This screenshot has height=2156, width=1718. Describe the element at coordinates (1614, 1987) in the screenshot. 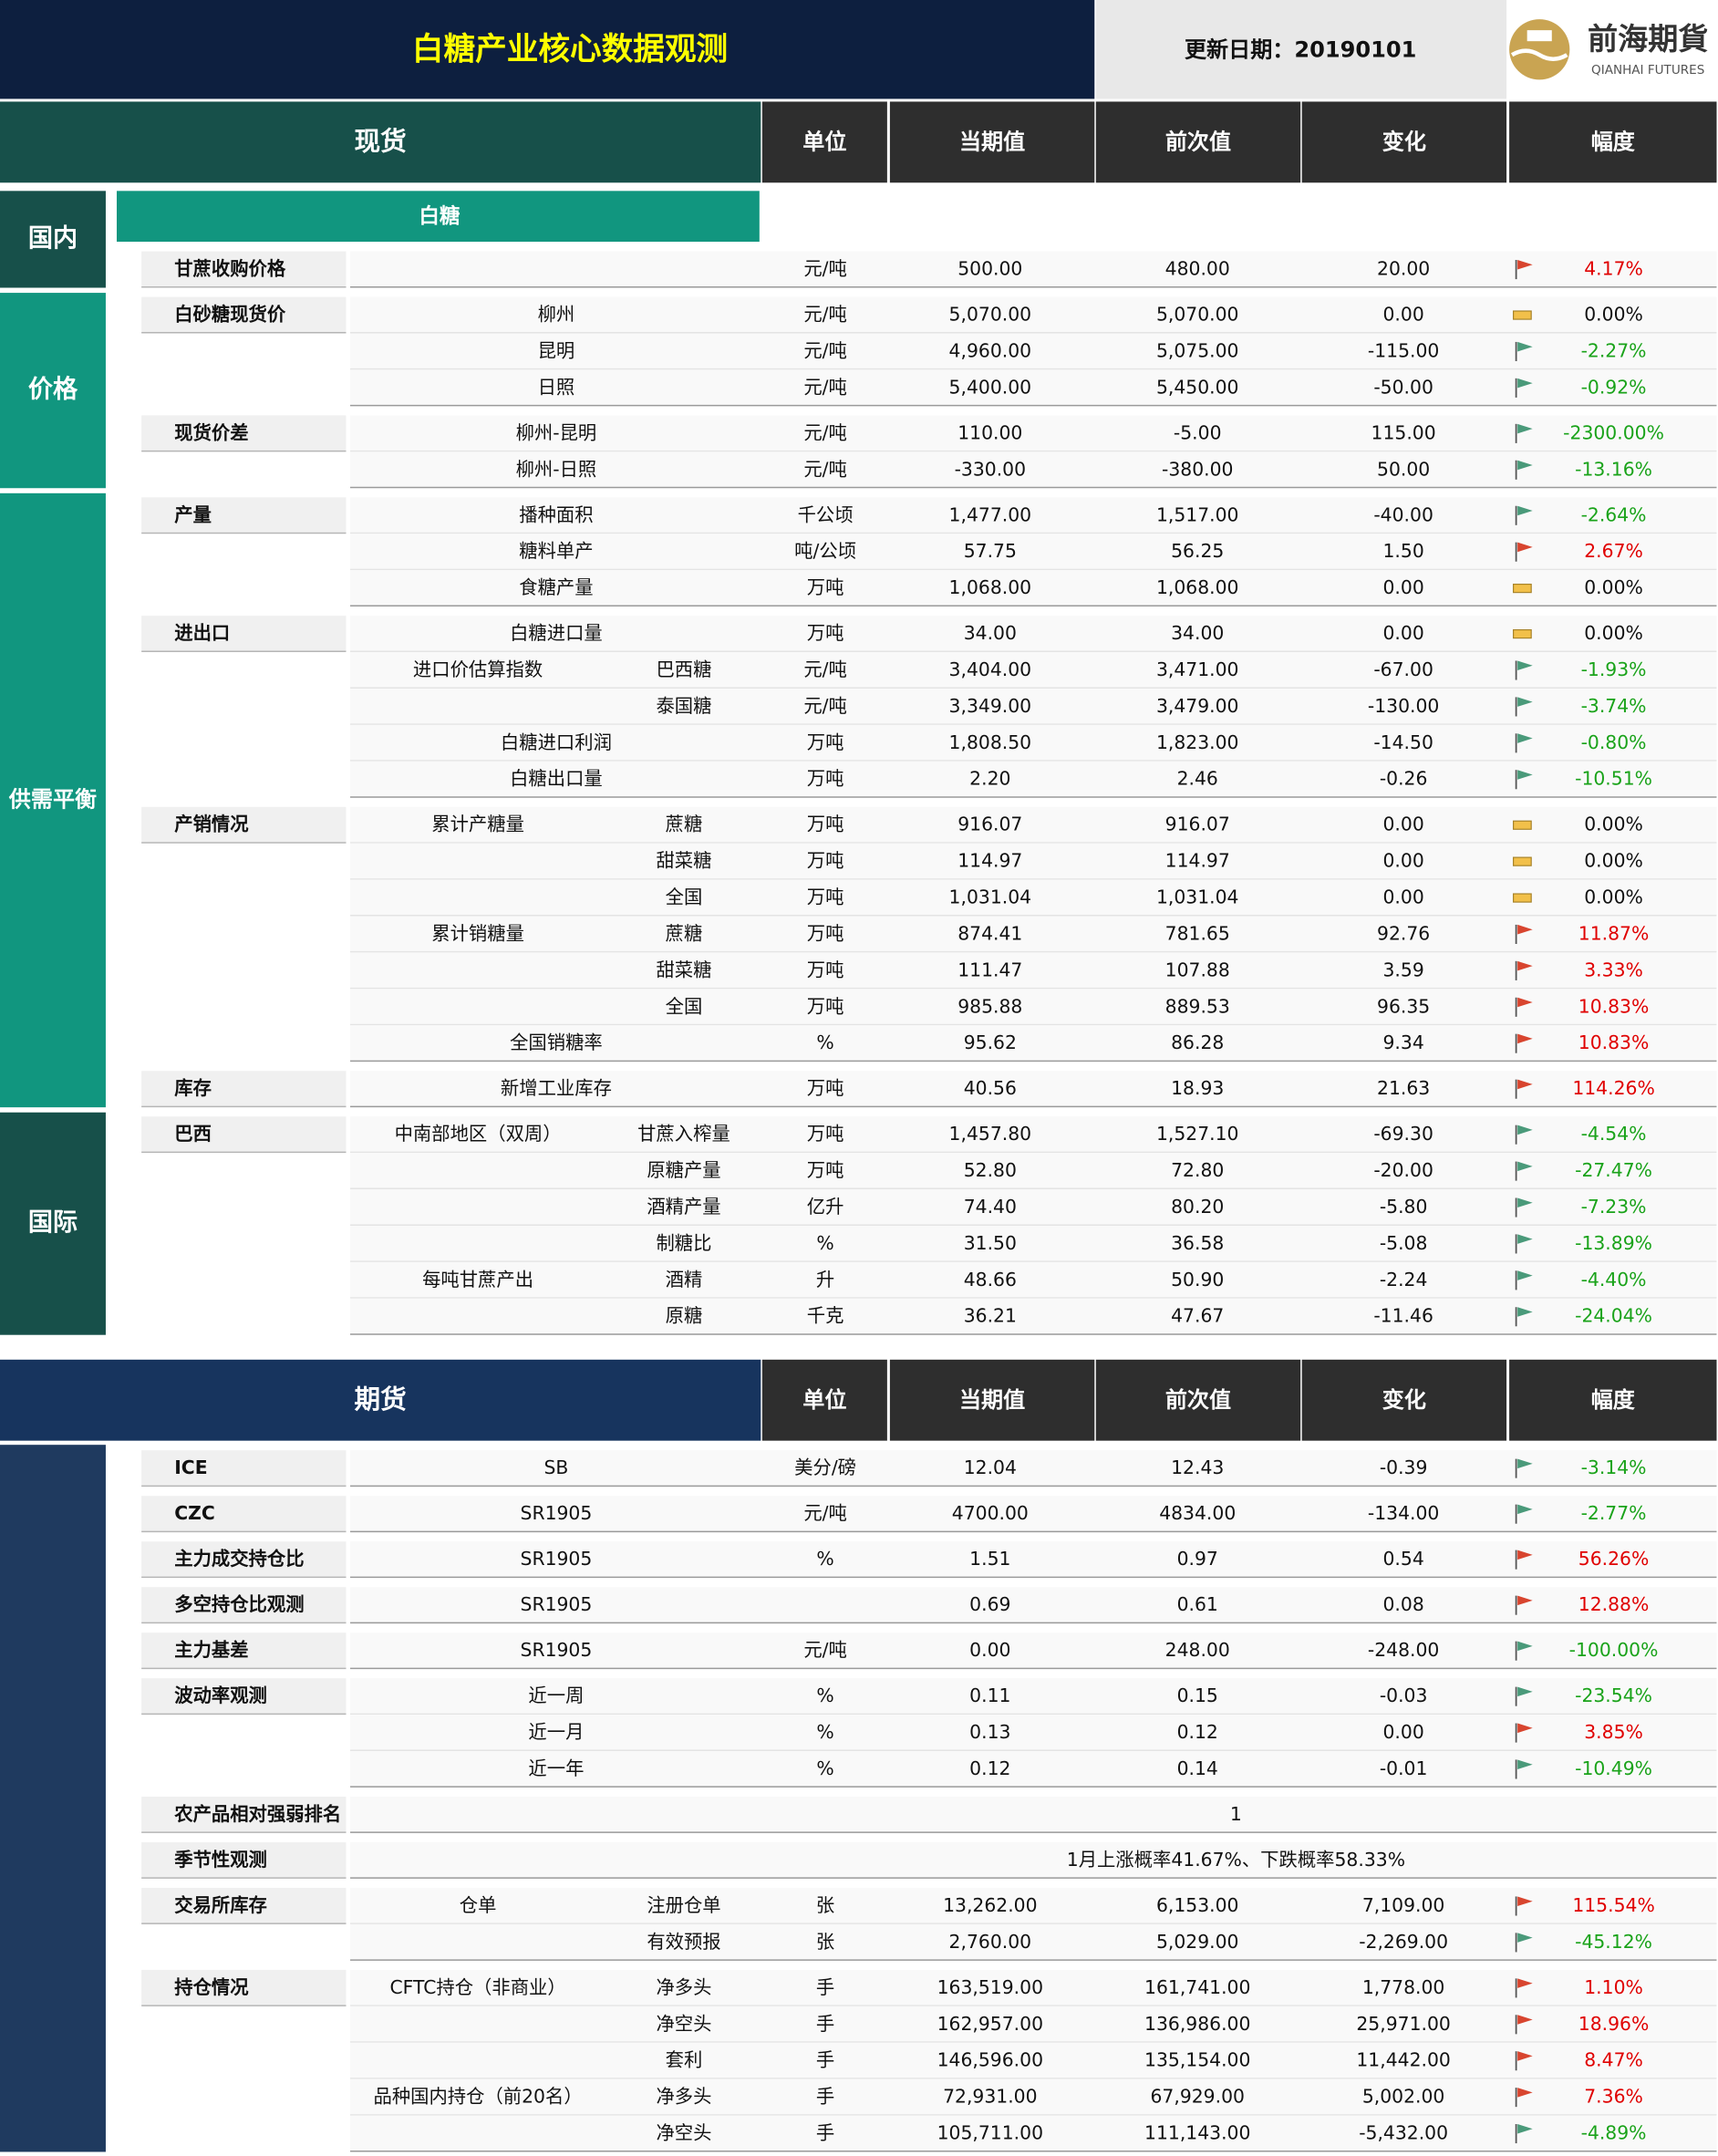

I see `change-percent: 1.10%` at that location.